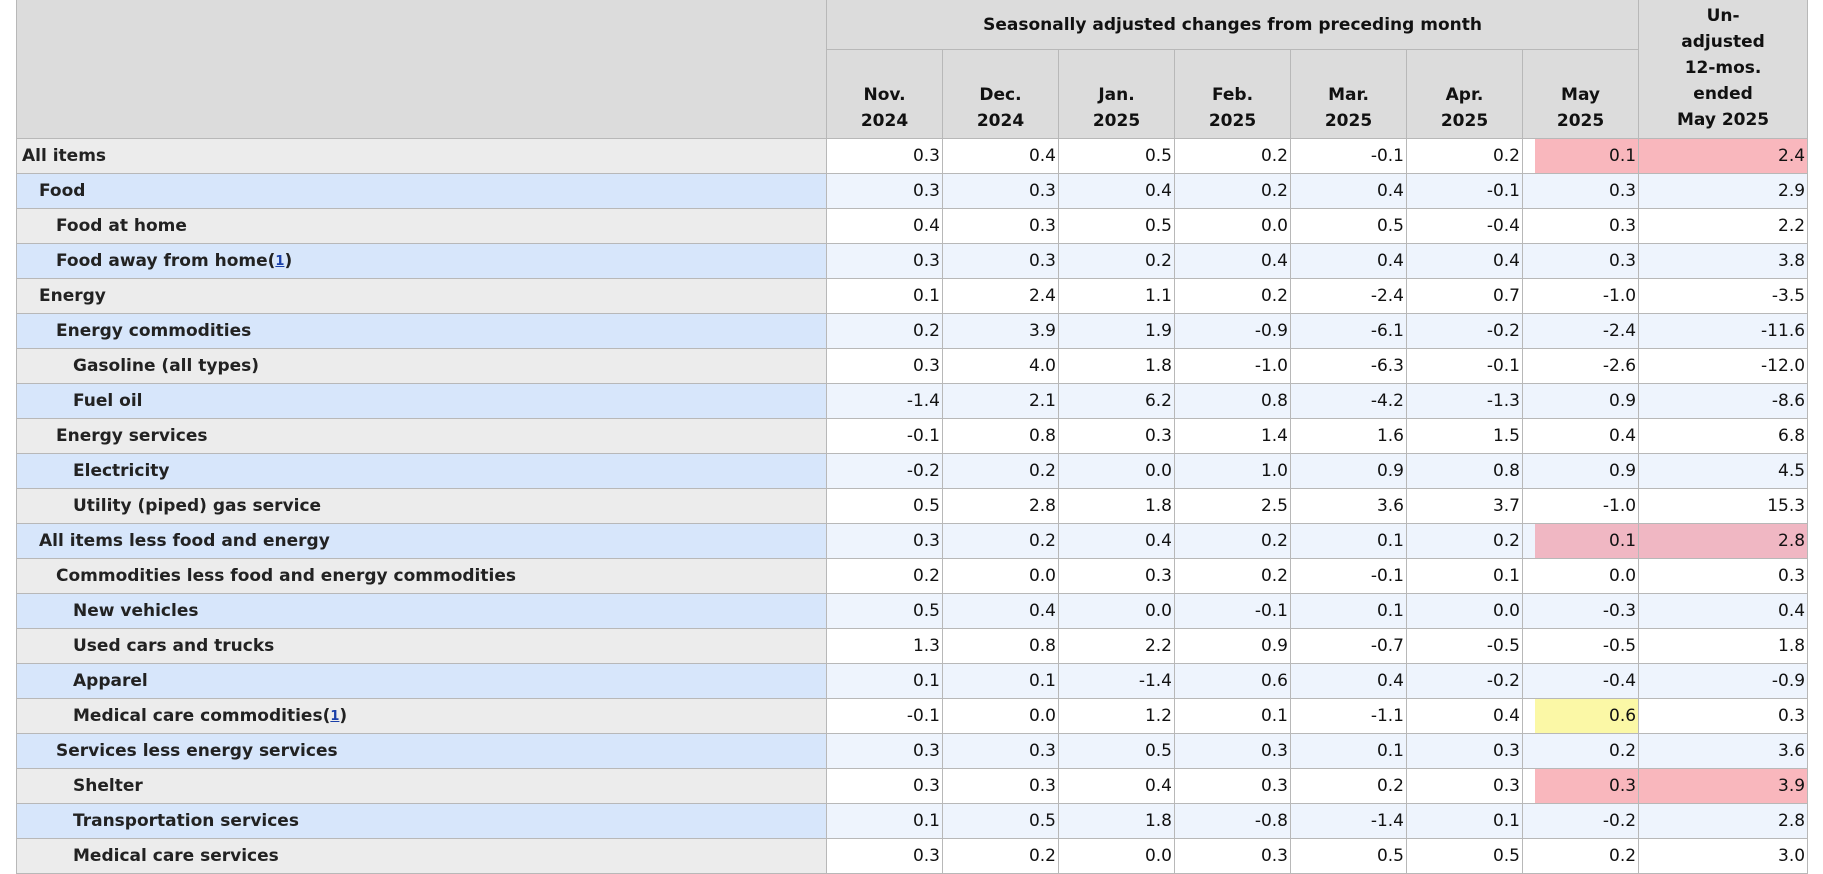 The width and height of the screenshot is (1823, 874). Describe the element at coordinates (1116, 366) in the screenshot. I see `cell-monthly-change: 1.8` at that location.